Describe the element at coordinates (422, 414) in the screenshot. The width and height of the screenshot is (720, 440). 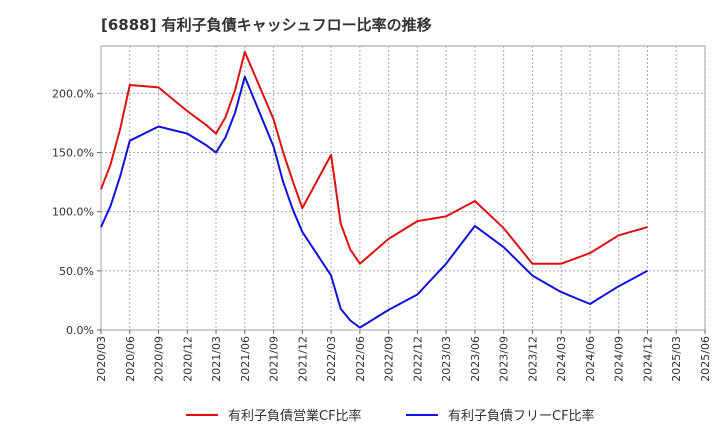
I see `legend-swatch-blue` at that location.